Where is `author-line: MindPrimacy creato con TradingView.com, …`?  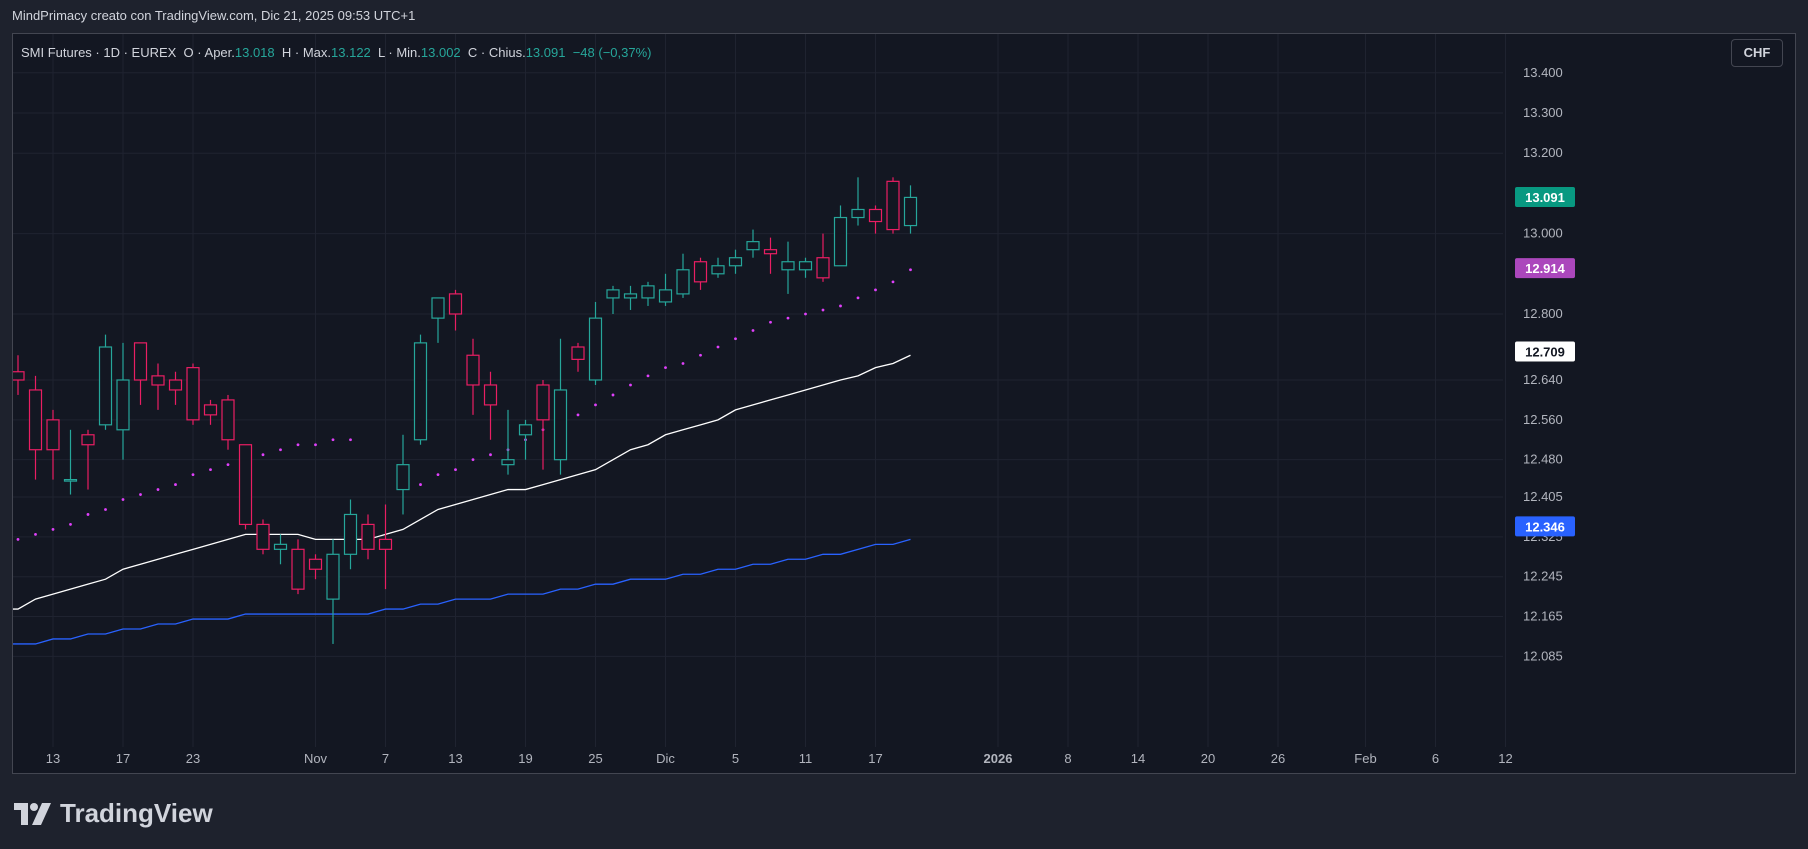
author-line: MindPrimacy creato con TradingView.com, … is located at coordinates (214, 15).